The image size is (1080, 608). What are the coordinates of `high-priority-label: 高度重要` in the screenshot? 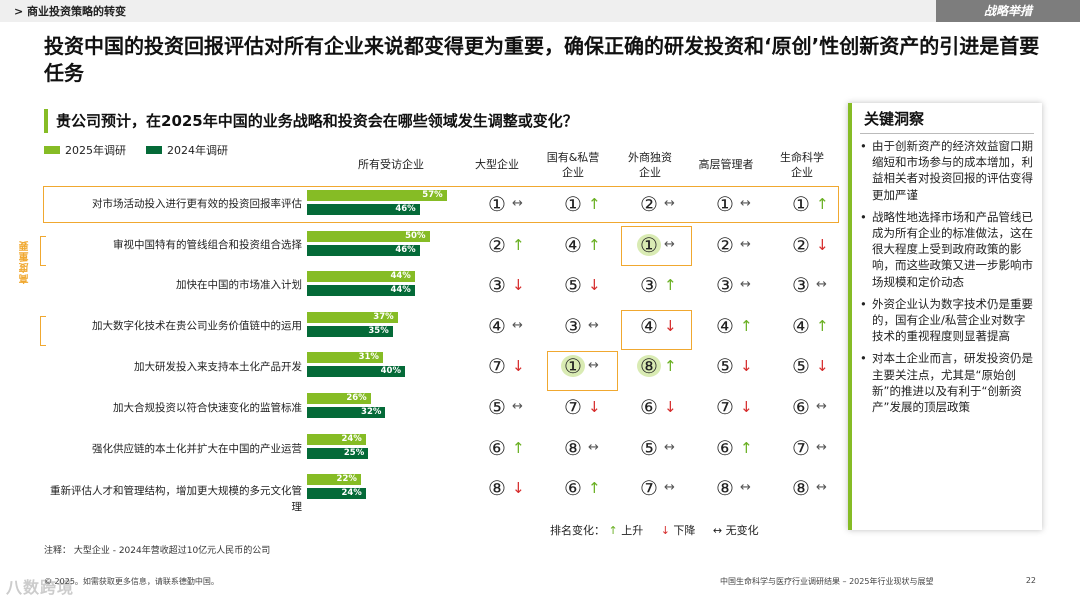 It's located at (25, 262).